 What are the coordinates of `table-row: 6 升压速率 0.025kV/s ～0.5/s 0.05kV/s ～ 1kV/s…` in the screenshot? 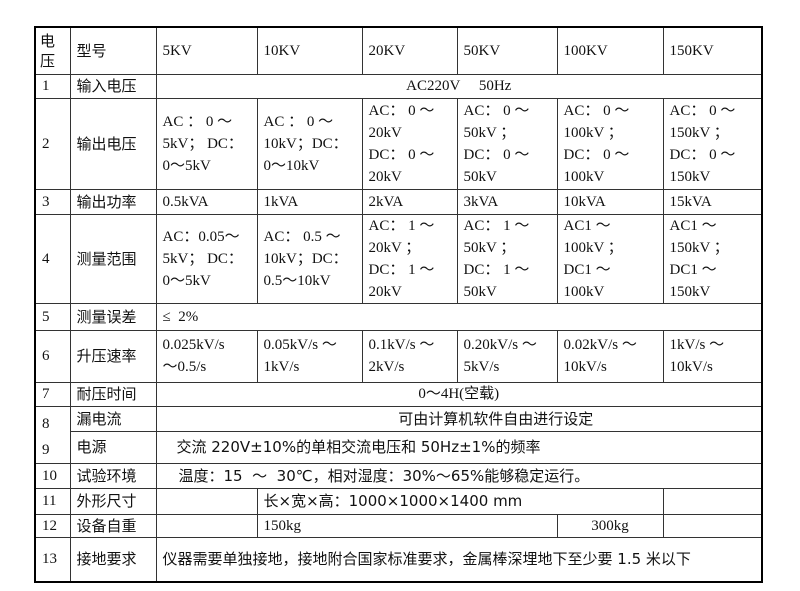 It's located at (398, 356).